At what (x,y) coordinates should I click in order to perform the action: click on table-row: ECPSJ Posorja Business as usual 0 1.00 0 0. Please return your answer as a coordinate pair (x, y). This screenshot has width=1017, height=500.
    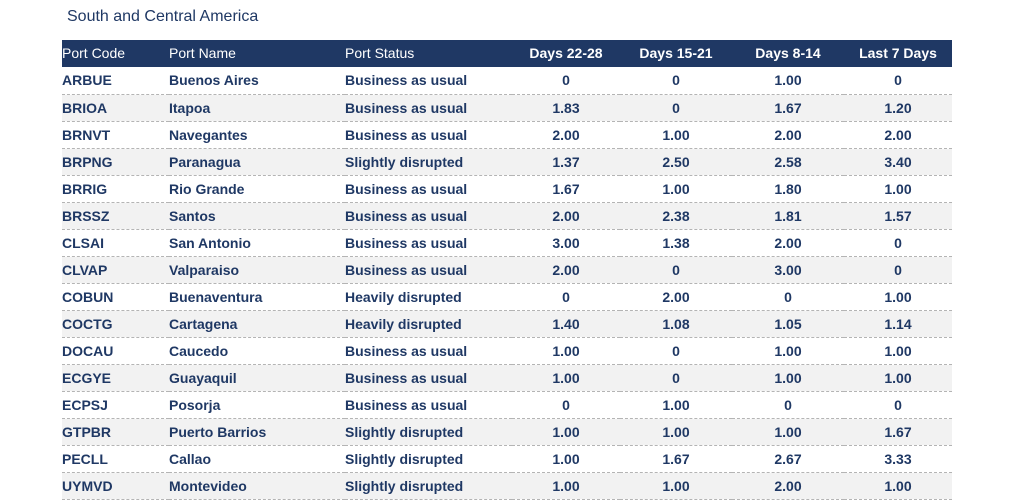
    Looking at the image, I should click on (507, 404).